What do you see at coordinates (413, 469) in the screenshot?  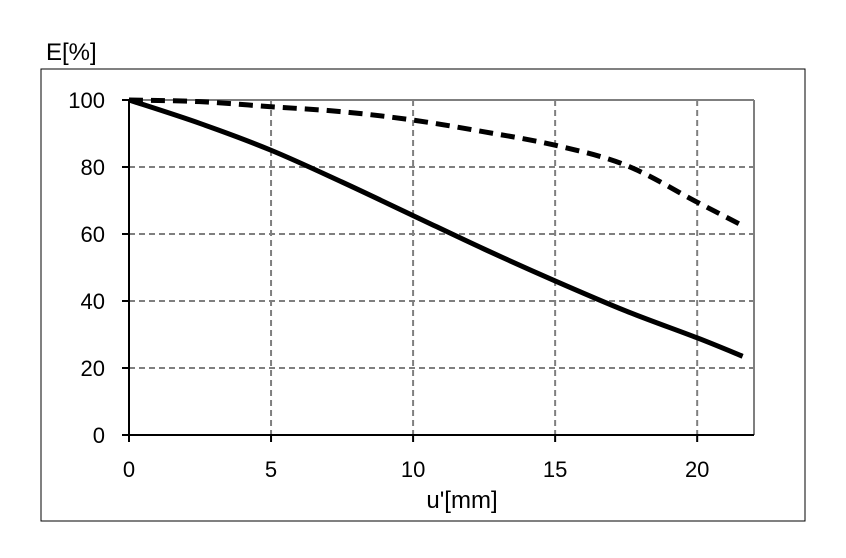 I see `x-tick-label: 10` at bounding box center [413, 469].